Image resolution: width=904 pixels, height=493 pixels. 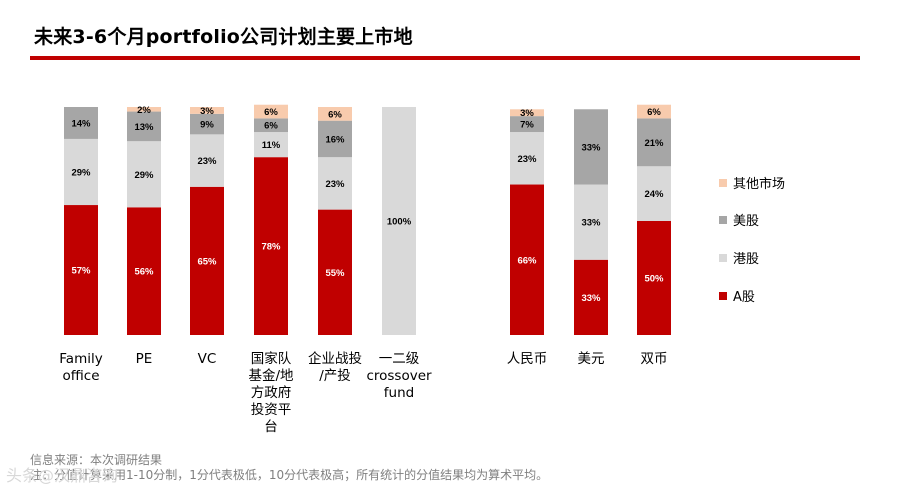 I want to click on data-label-investor_type-1-a-share: 56%, so click(x=144, y=272).